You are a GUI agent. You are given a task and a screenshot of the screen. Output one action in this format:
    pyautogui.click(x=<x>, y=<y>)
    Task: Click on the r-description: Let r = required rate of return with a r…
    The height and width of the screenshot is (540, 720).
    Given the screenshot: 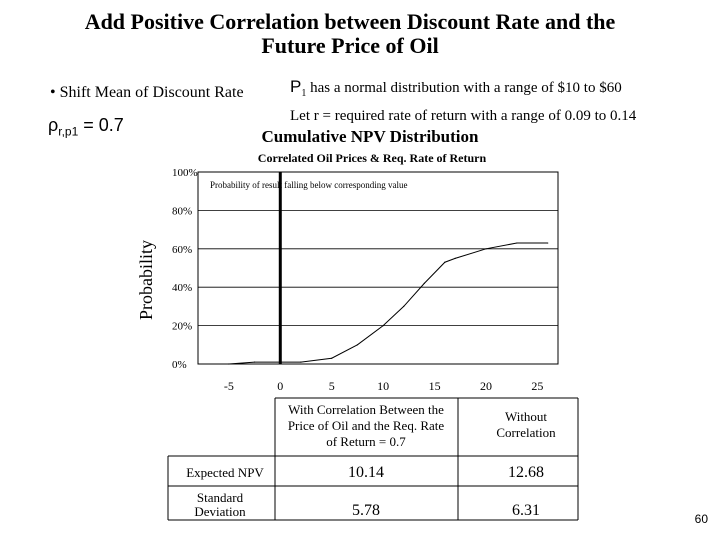 What is the action you would take?
    pyautogui.click(x=463, y=116)
    